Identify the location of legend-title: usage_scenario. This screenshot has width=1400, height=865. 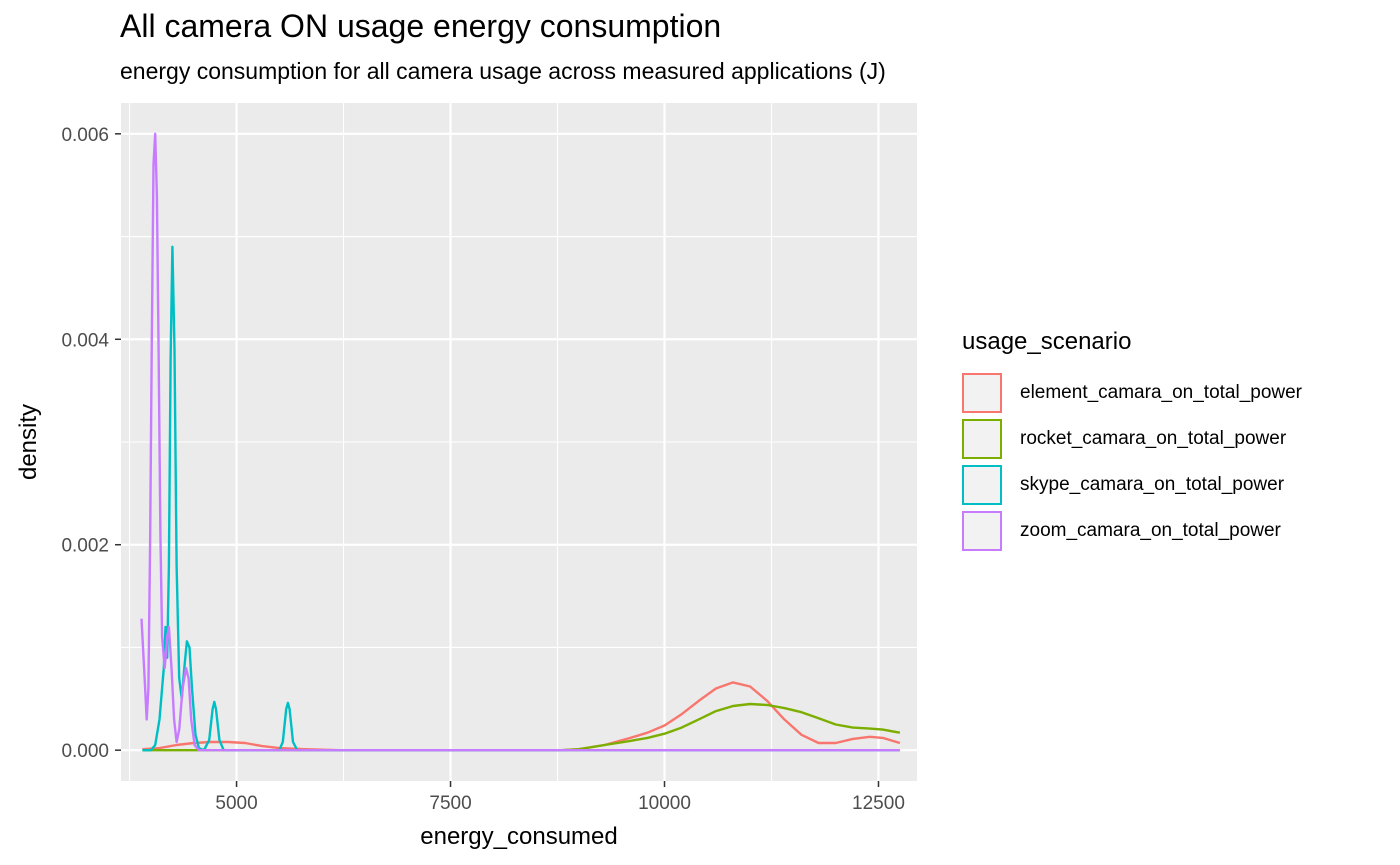
(1047, 341).